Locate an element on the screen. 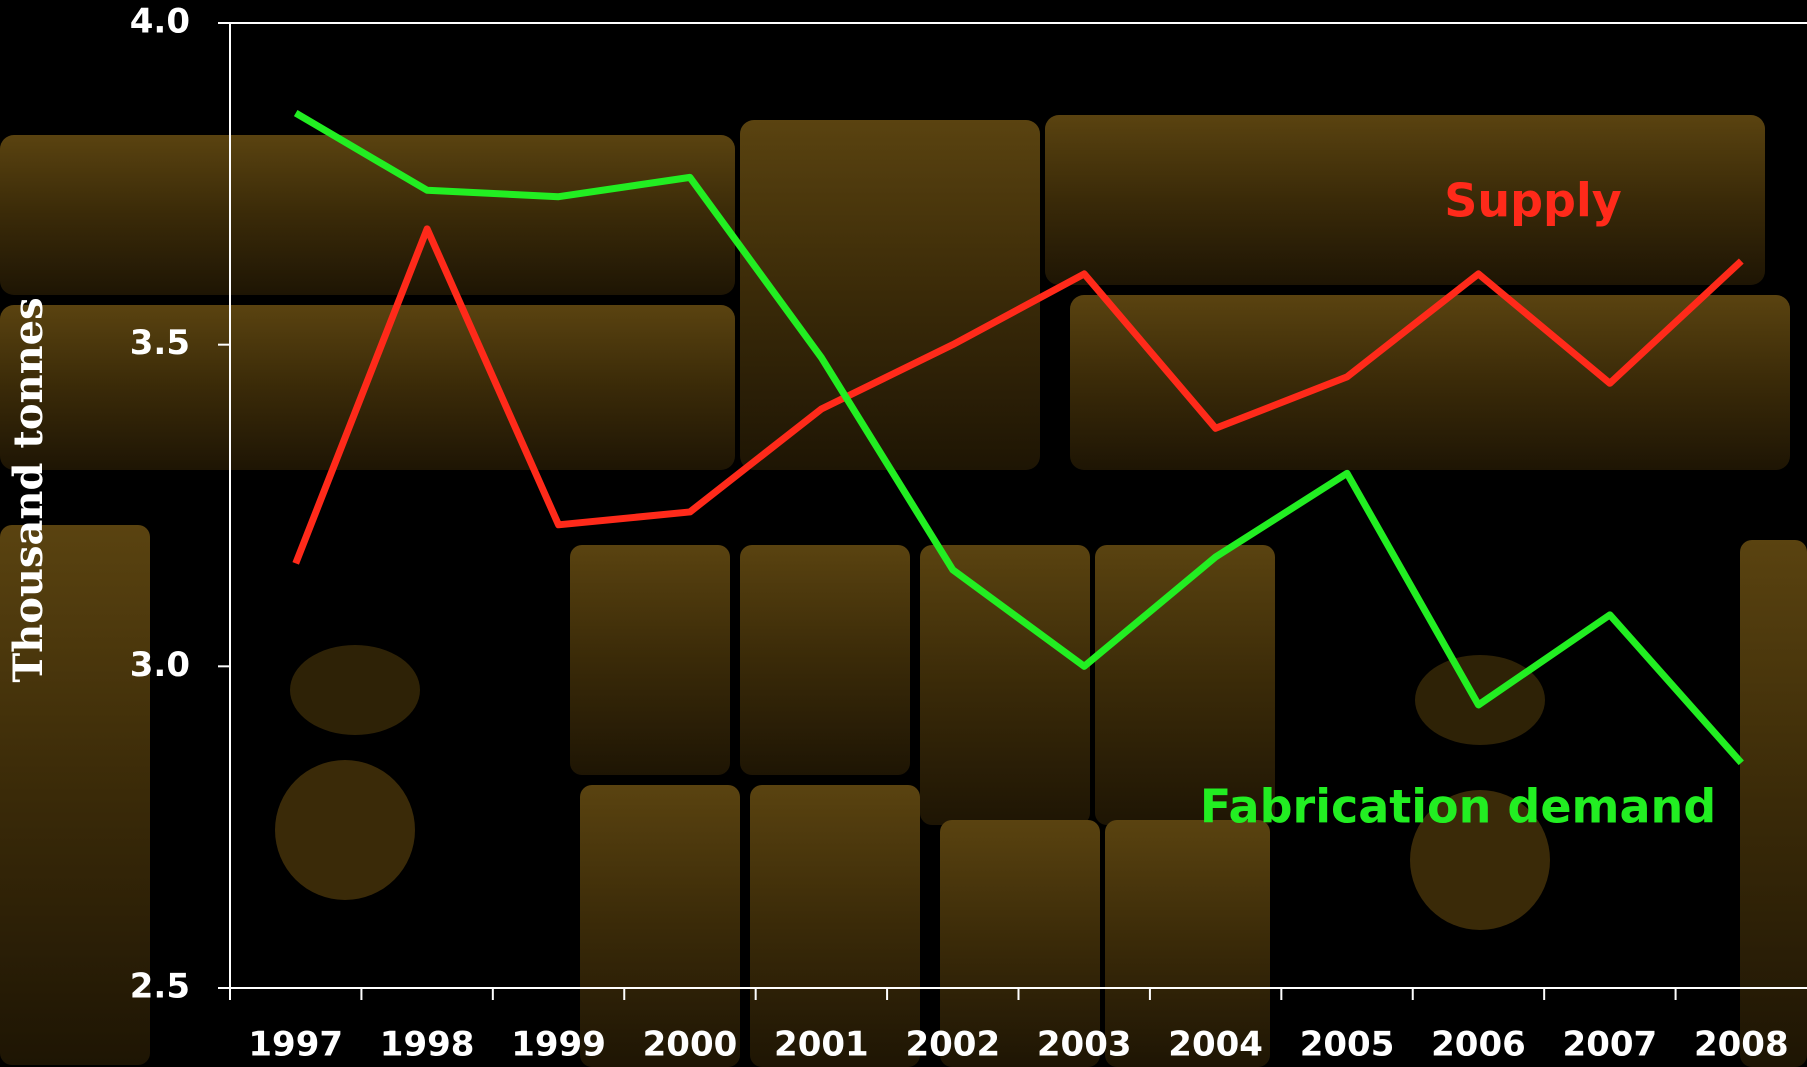 This screenshot has width=1807, height=1067. y-axis-label: Thousand tonnes is located at coordinates (28, 489).